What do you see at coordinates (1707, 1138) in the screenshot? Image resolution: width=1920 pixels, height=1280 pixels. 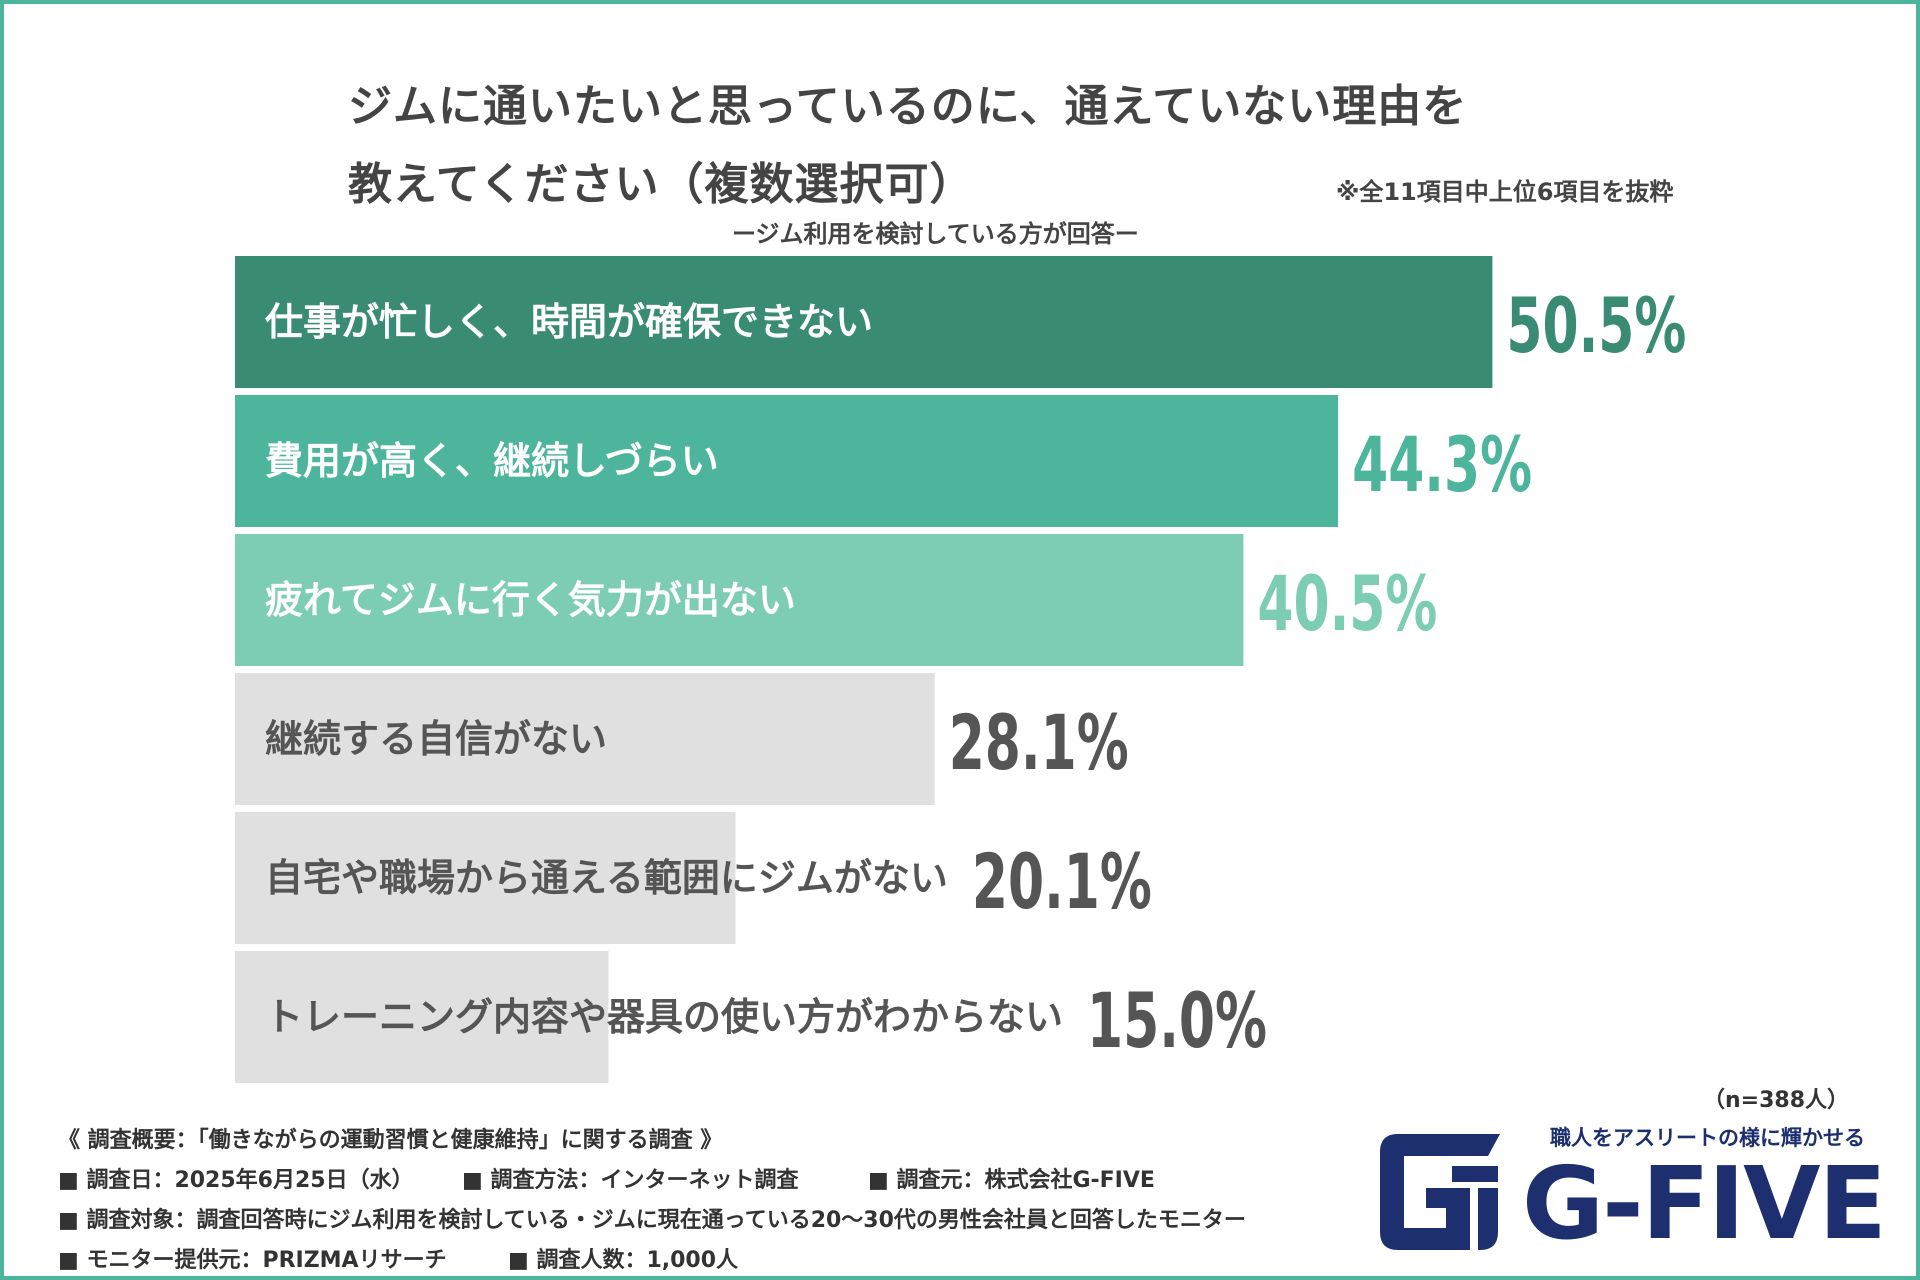 I see `logo-tagline: 職人をアスリートの様に輝かせる` at bounding box center [1707, 1138].